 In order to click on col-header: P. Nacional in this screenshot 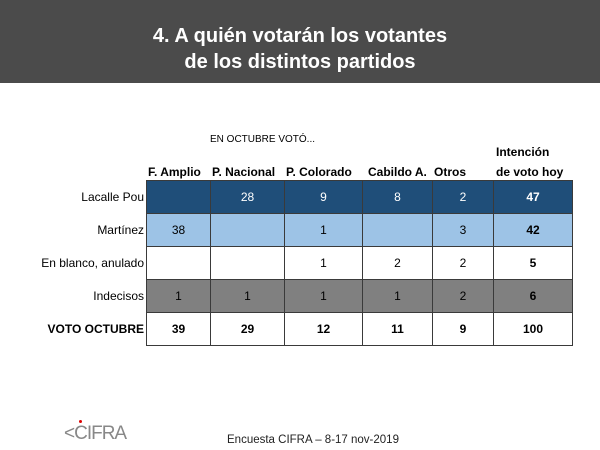, I will do `click(244, 172)`.